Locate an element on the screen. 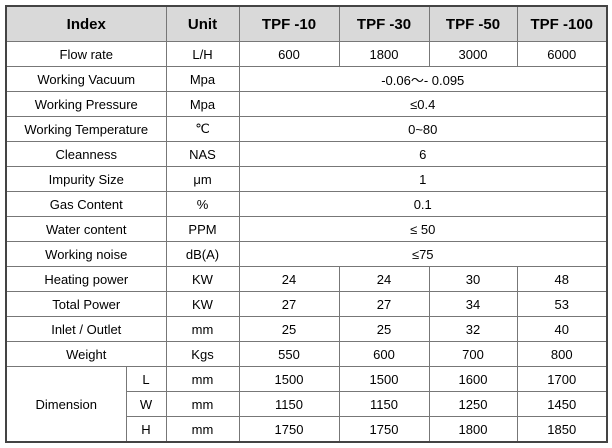 The height and width of the screenshot is (448, 612). value-cell: 700 is located at coordinates (473, 354).